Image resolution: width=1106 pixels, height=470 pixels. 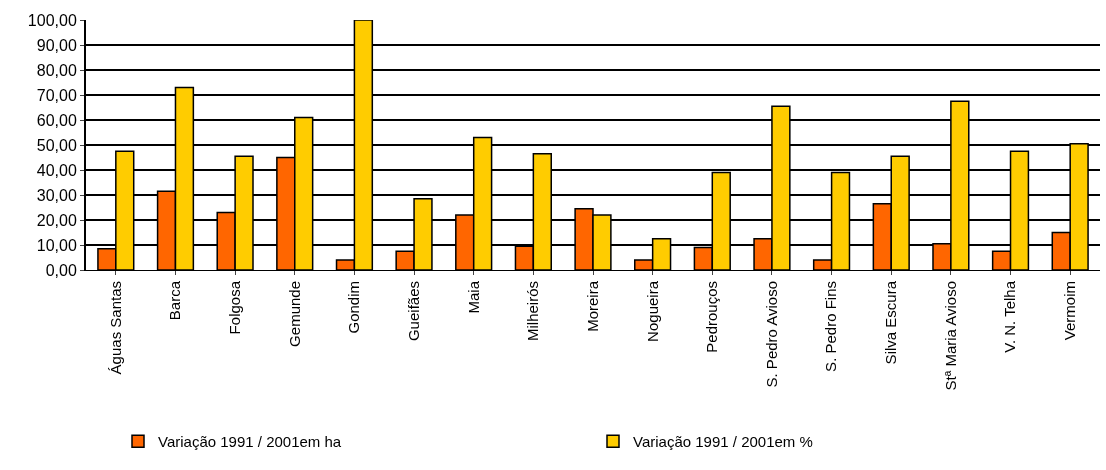 What do you see at coordinates (56, 170) in the screenshot?
I see `y-tick-label: 40,00` at bounding box center [56, 170].